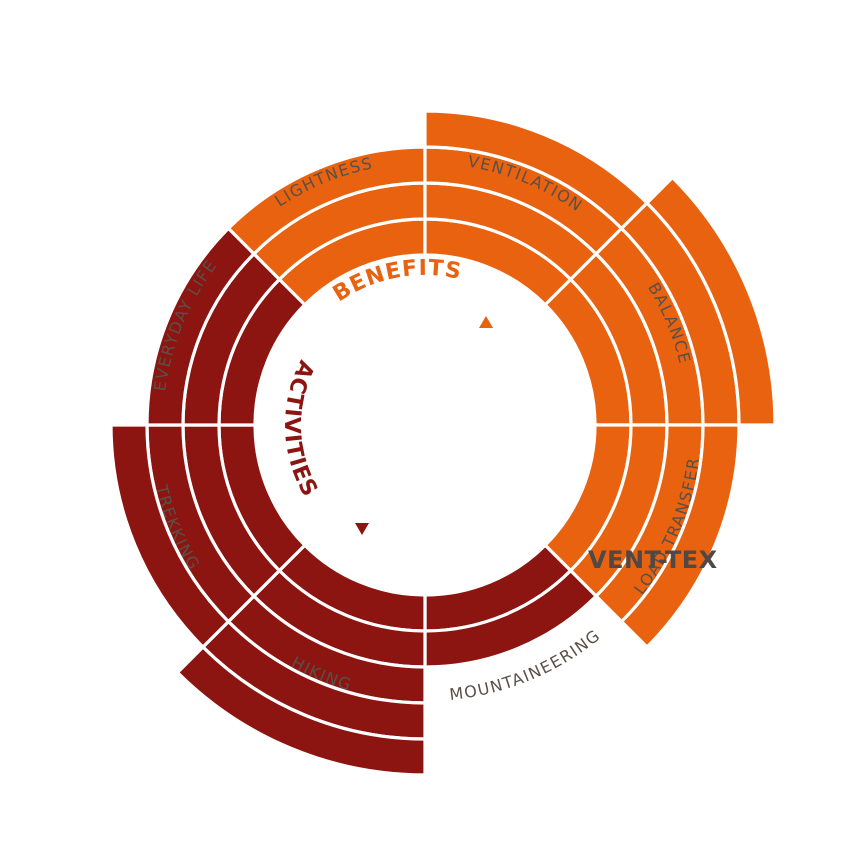 This screenshot has width=867, height=868. What do you see at coordinates (300, 429) in the screenshot?
I see `group-label-activities: ACTIVITIES` at bounding box center [300, 429].